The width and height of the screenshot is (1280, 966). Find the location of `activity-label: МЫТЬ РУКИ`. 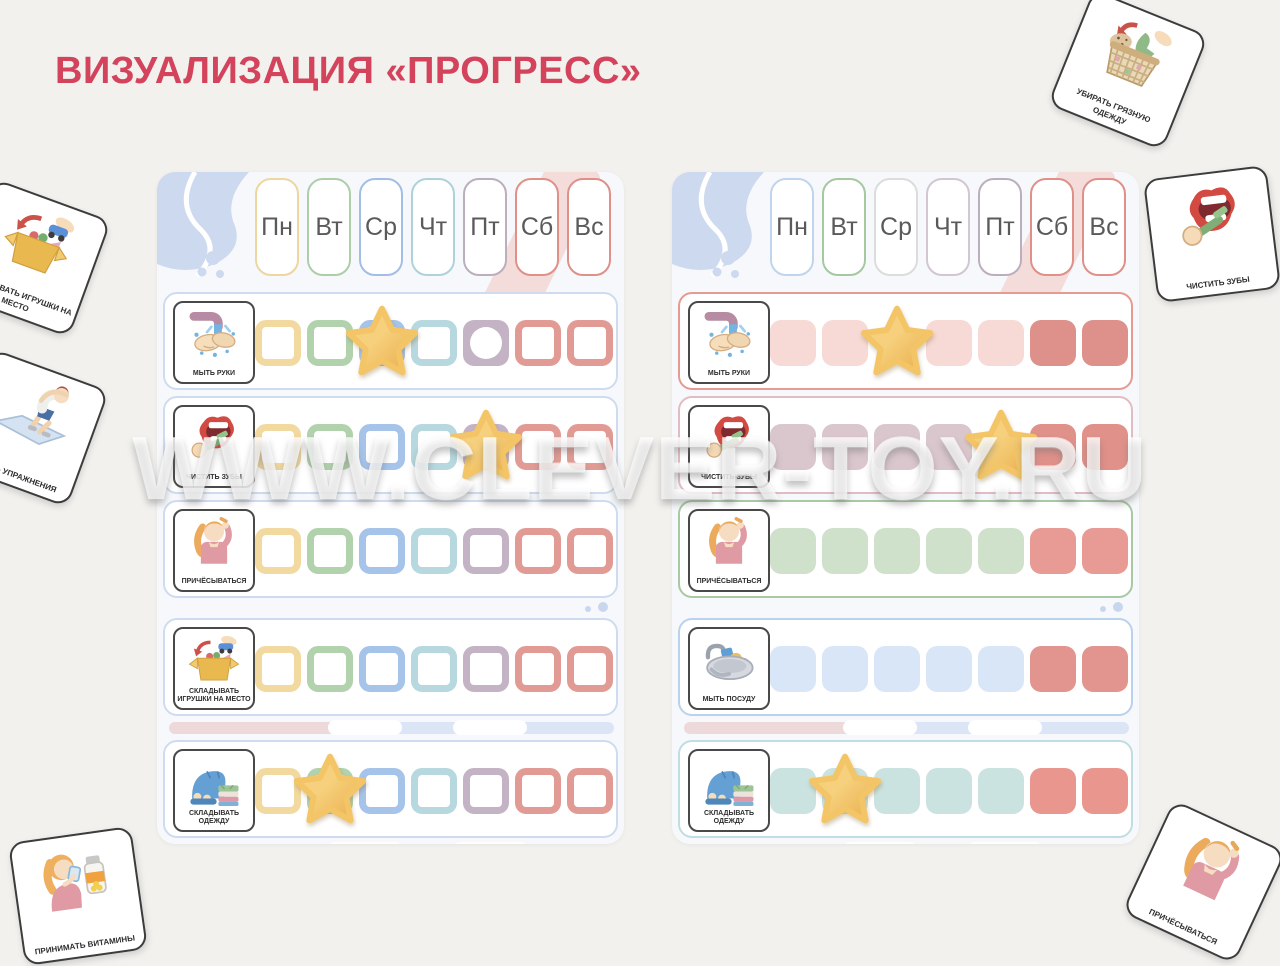

activity-label: МЫТЬ РУКИ is located at coordinates (214, 374).